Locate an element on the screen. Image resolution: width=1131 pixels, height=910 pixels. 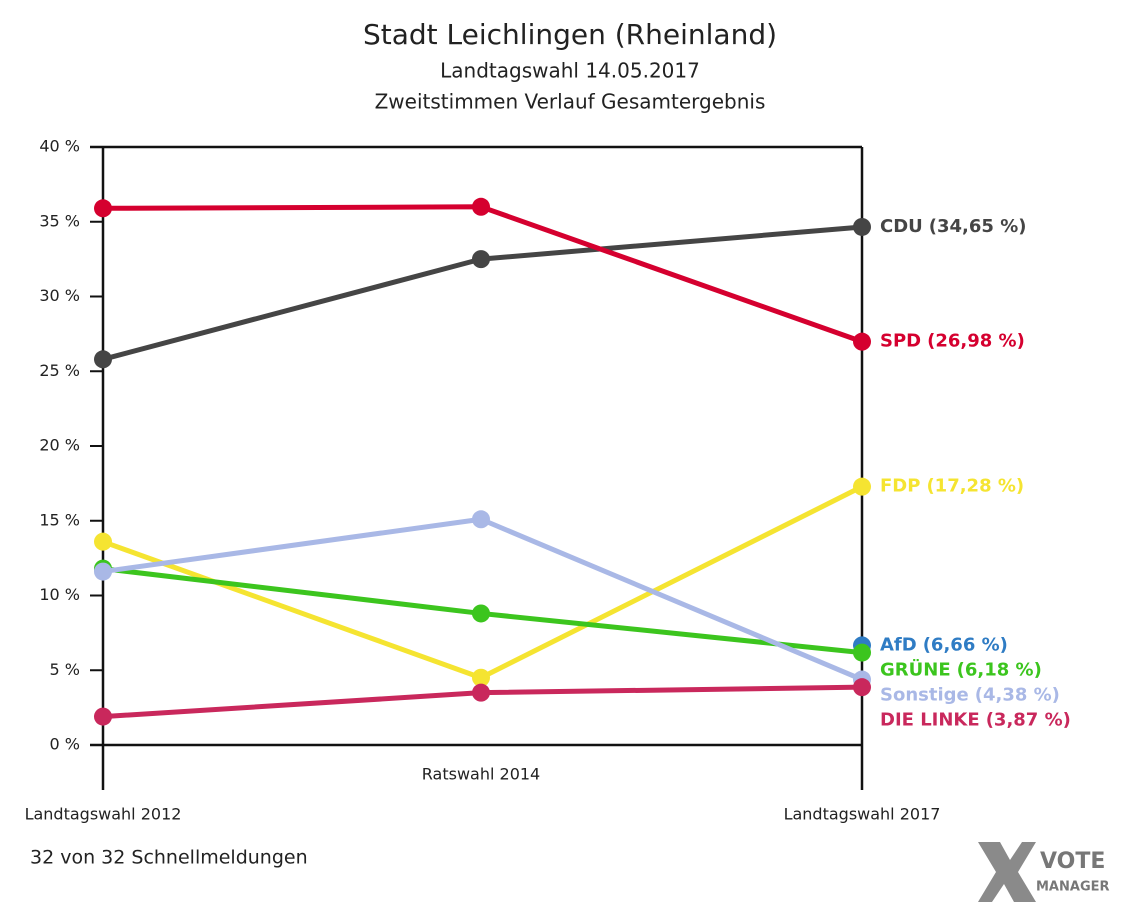
chart-subtitle: Landtagswahl 14.05.2017 is located at coordinates (570, 71).